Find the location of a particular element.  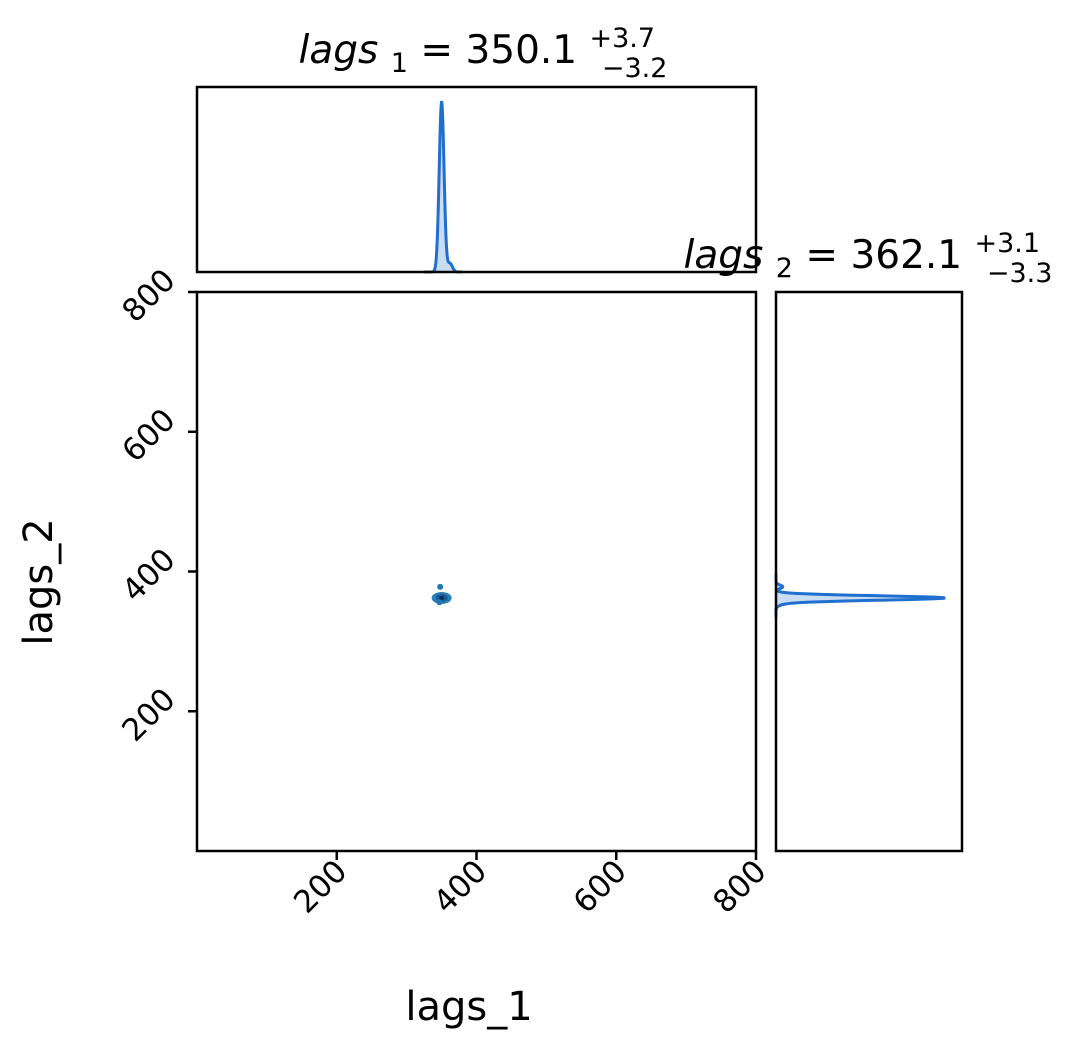

x-tick-label: 800 is located at coordinates (739, 886).